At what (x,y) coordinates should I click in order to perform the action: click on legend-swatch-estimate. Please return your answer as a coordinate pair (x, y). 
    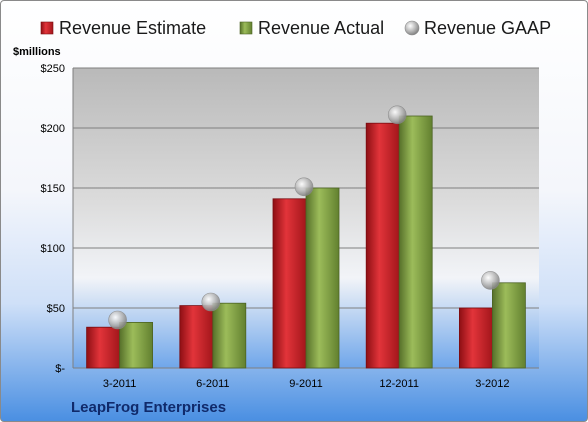
    Looking at the image, I should click on (47, 28).